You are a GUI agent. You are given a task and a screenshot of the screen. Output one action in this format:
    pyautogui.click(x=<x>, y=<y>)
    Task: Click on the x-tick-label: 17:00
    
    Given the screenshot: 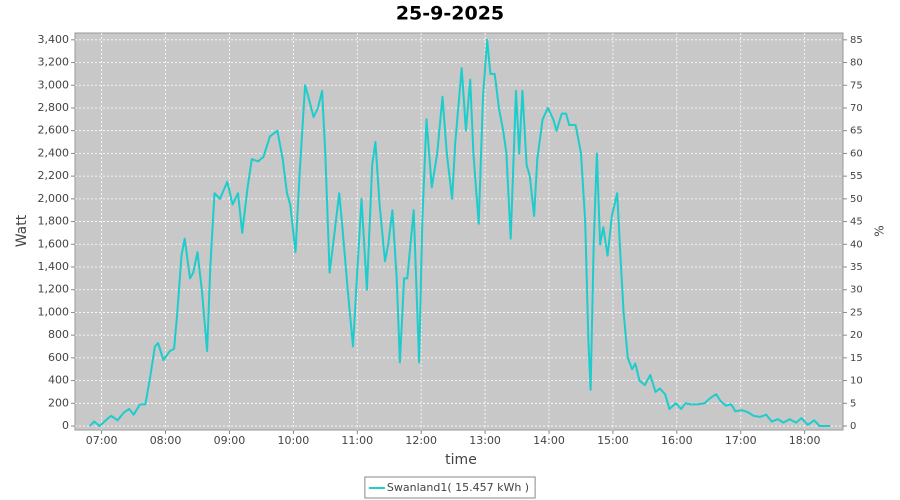 What is the action you would take?
    pyautogui.click(x=741, y=440)
    